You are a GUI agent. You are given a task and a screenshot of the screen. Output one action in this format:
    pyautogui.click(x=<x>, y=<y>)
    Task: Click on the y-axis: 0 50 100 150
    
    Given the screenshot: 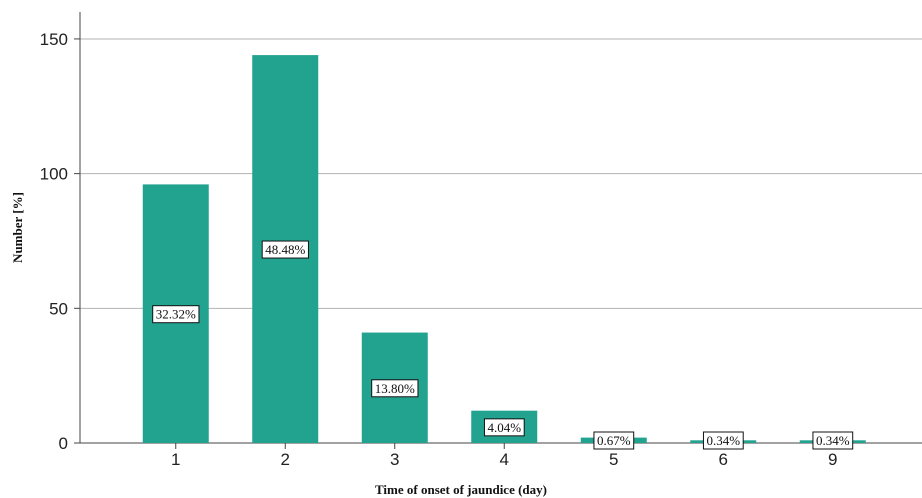 What is the action you would take?
    pyautogui.click(x=60, y=232)
    